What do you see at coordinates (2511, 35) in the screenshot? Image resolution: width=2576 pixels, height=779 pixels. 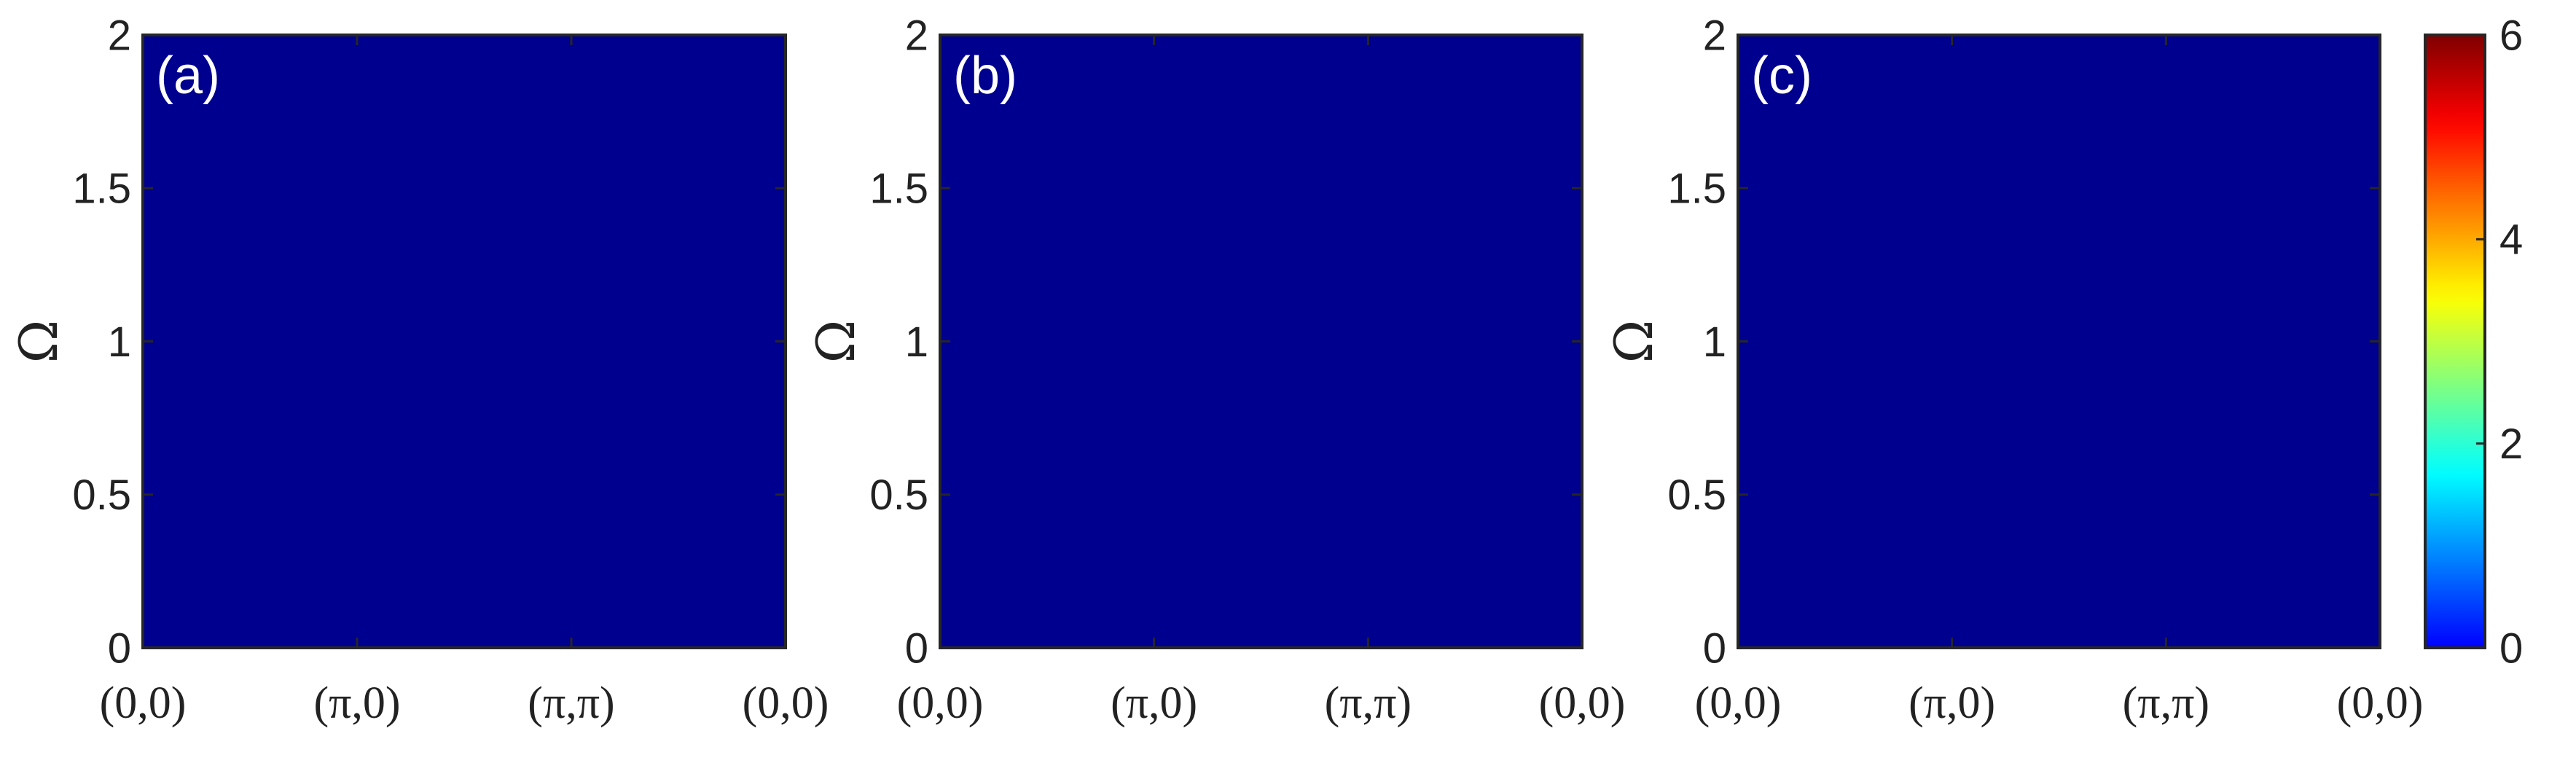 I see `colorbar-tick-label: 6` at bounding box center [2511, 35].